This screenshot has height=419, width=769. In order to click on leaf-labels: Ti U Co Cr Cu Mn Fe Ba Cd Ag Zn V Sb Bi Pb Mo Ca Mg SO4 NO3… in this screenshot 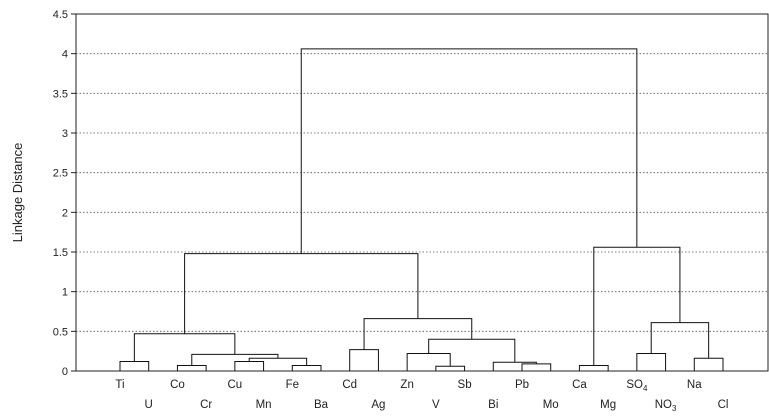, I will do `click(421, 396)`.